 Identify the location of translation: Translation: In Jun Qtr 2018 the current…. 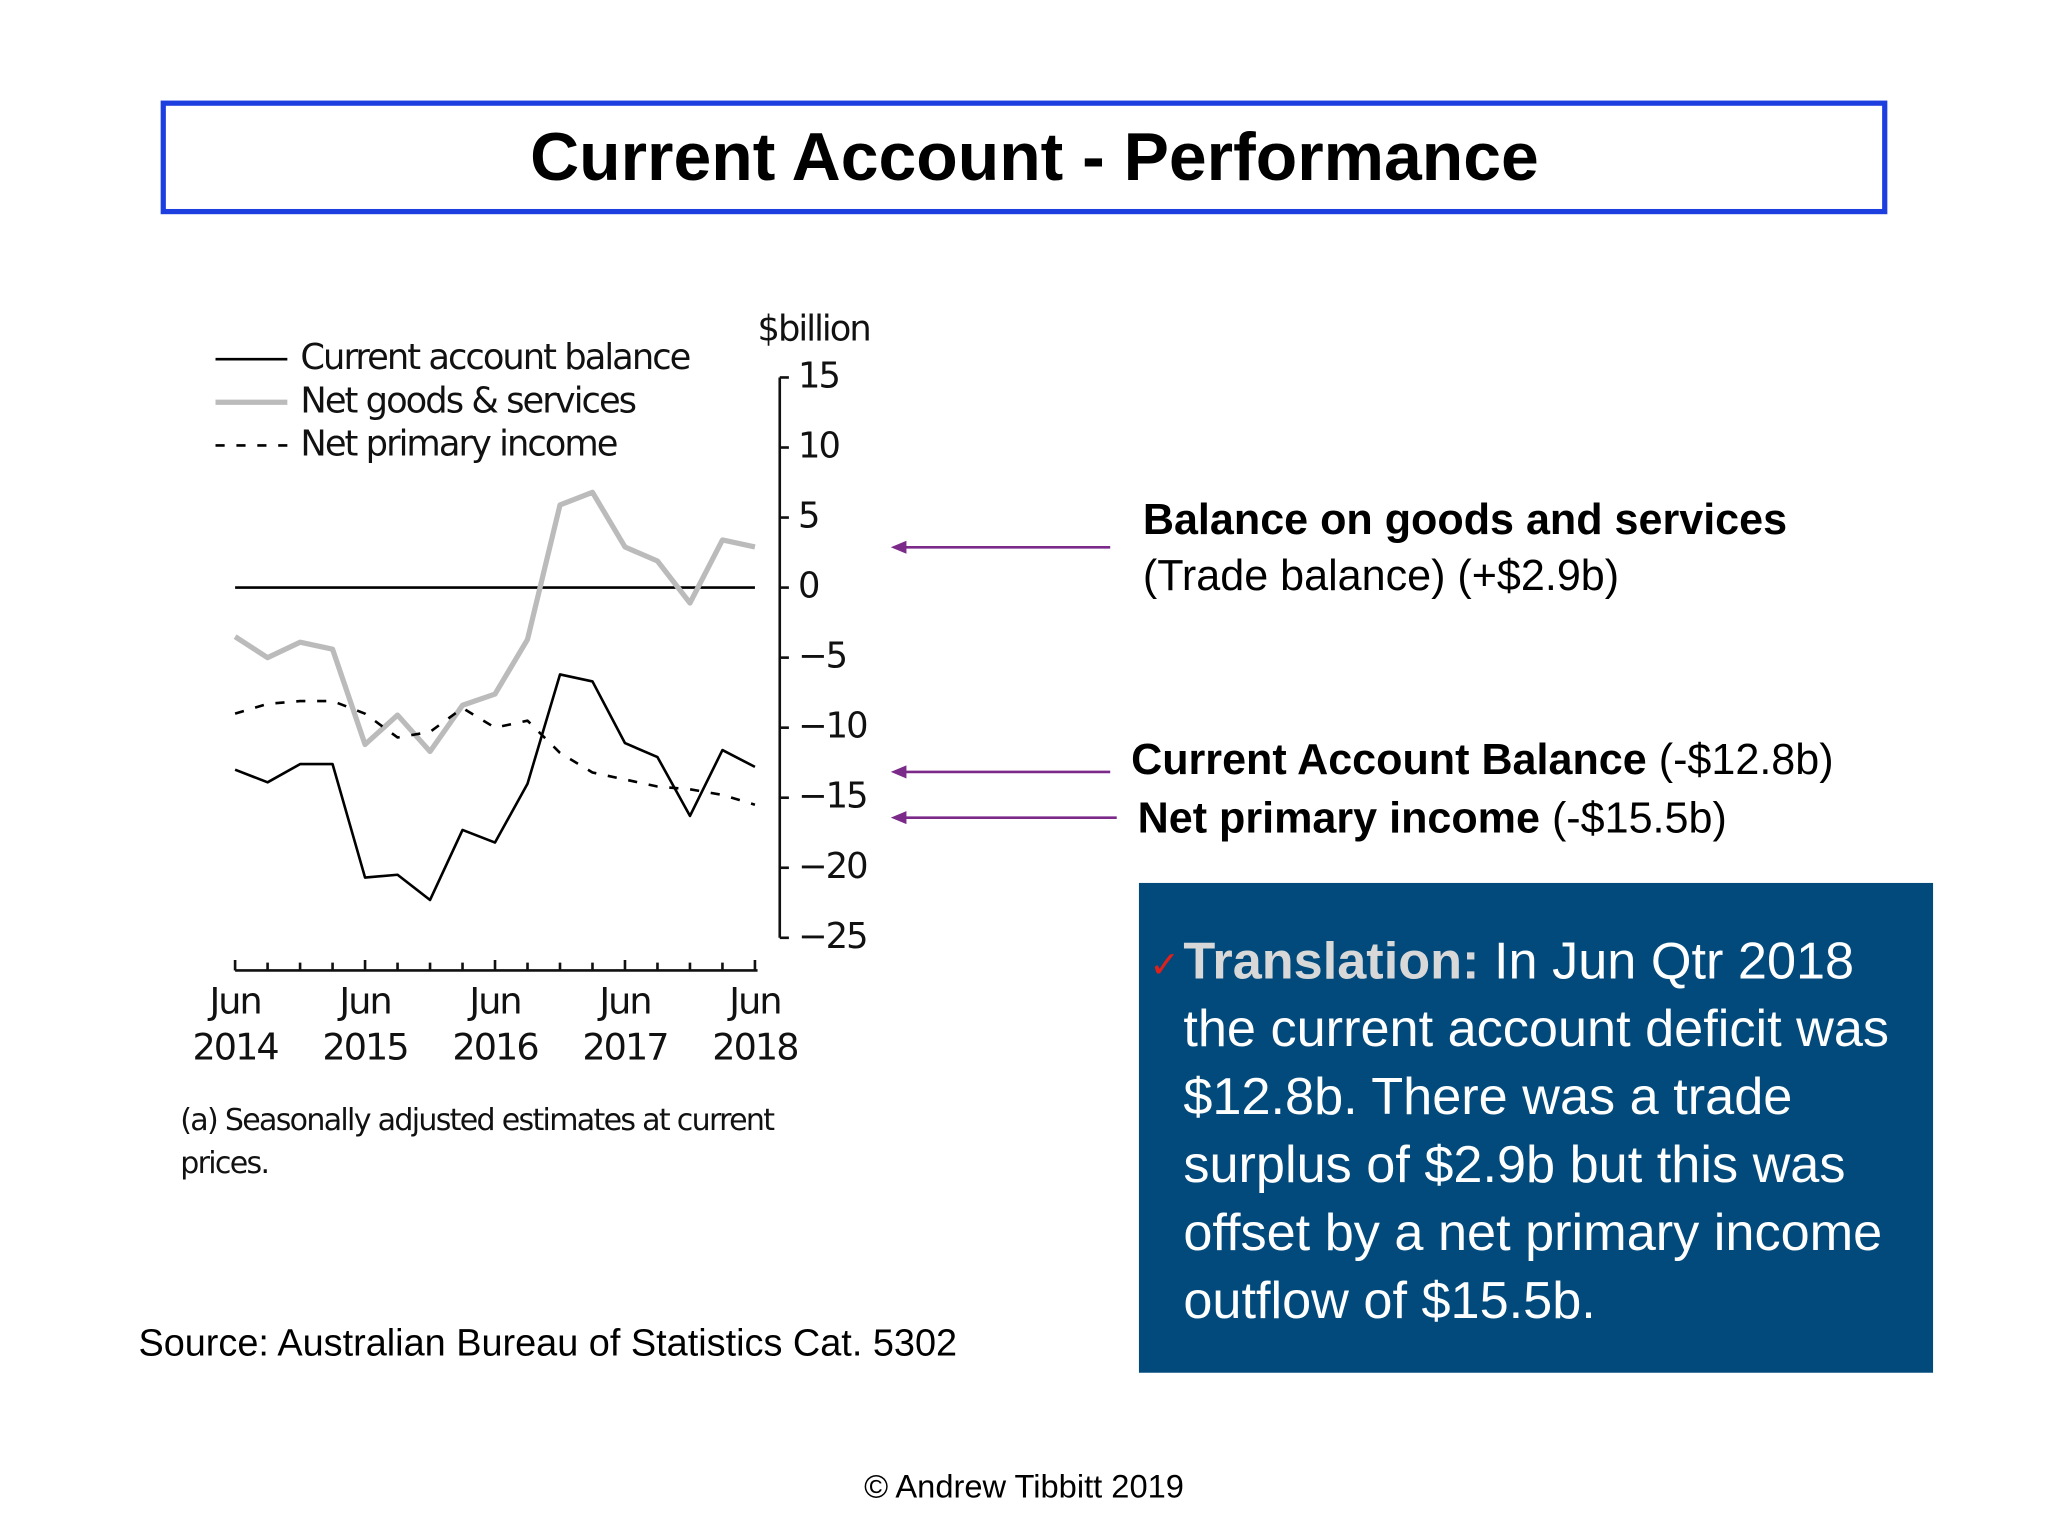
(1555, 1131).